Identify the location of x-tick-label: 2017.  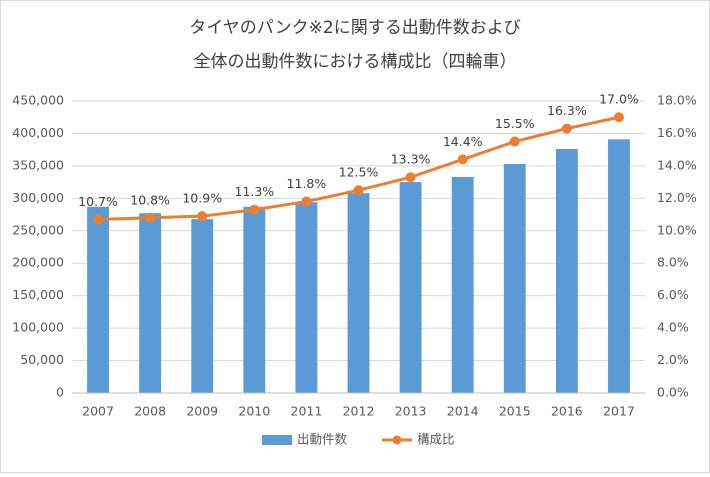
(619, 411).